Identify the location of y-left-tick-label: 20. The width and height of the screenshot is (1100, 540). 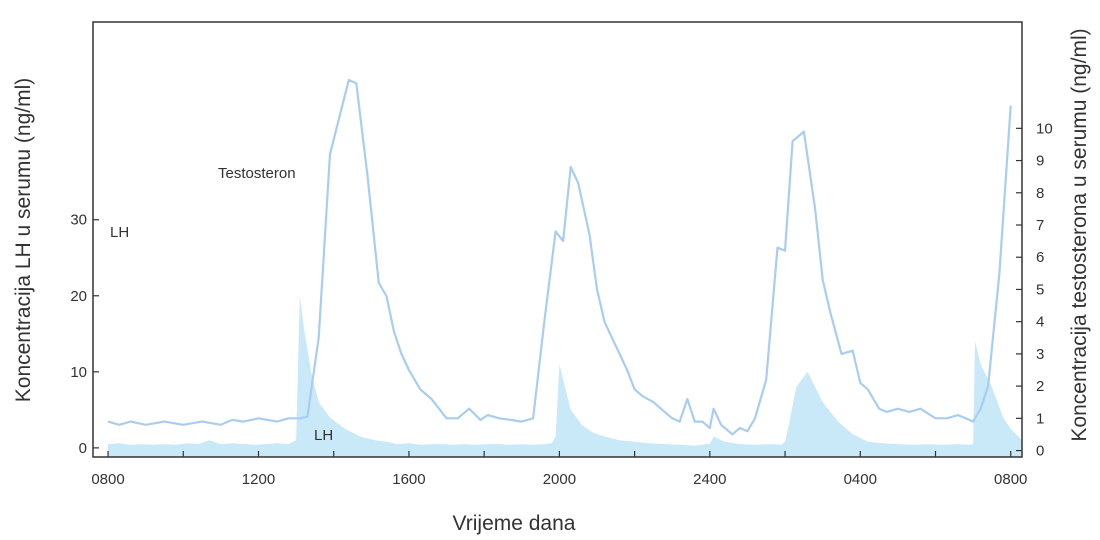
(78, 296).